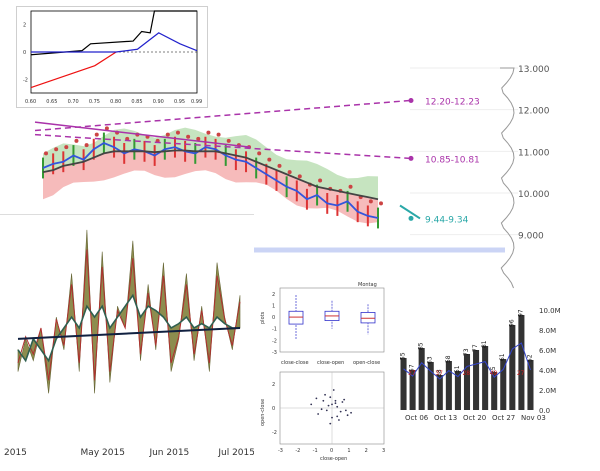 The height and width of the screenshot is (471, 600). I want to click on vol-area, so click(129, 311).